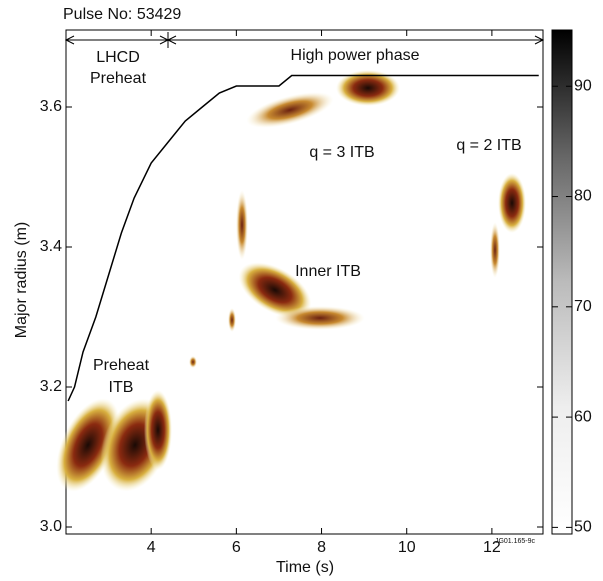 Image resolution: width=603 pixels, height=581 pixels. Describe the element at coordinates (304, 40) in the screenshot. I see `phase-arrows` at that location.